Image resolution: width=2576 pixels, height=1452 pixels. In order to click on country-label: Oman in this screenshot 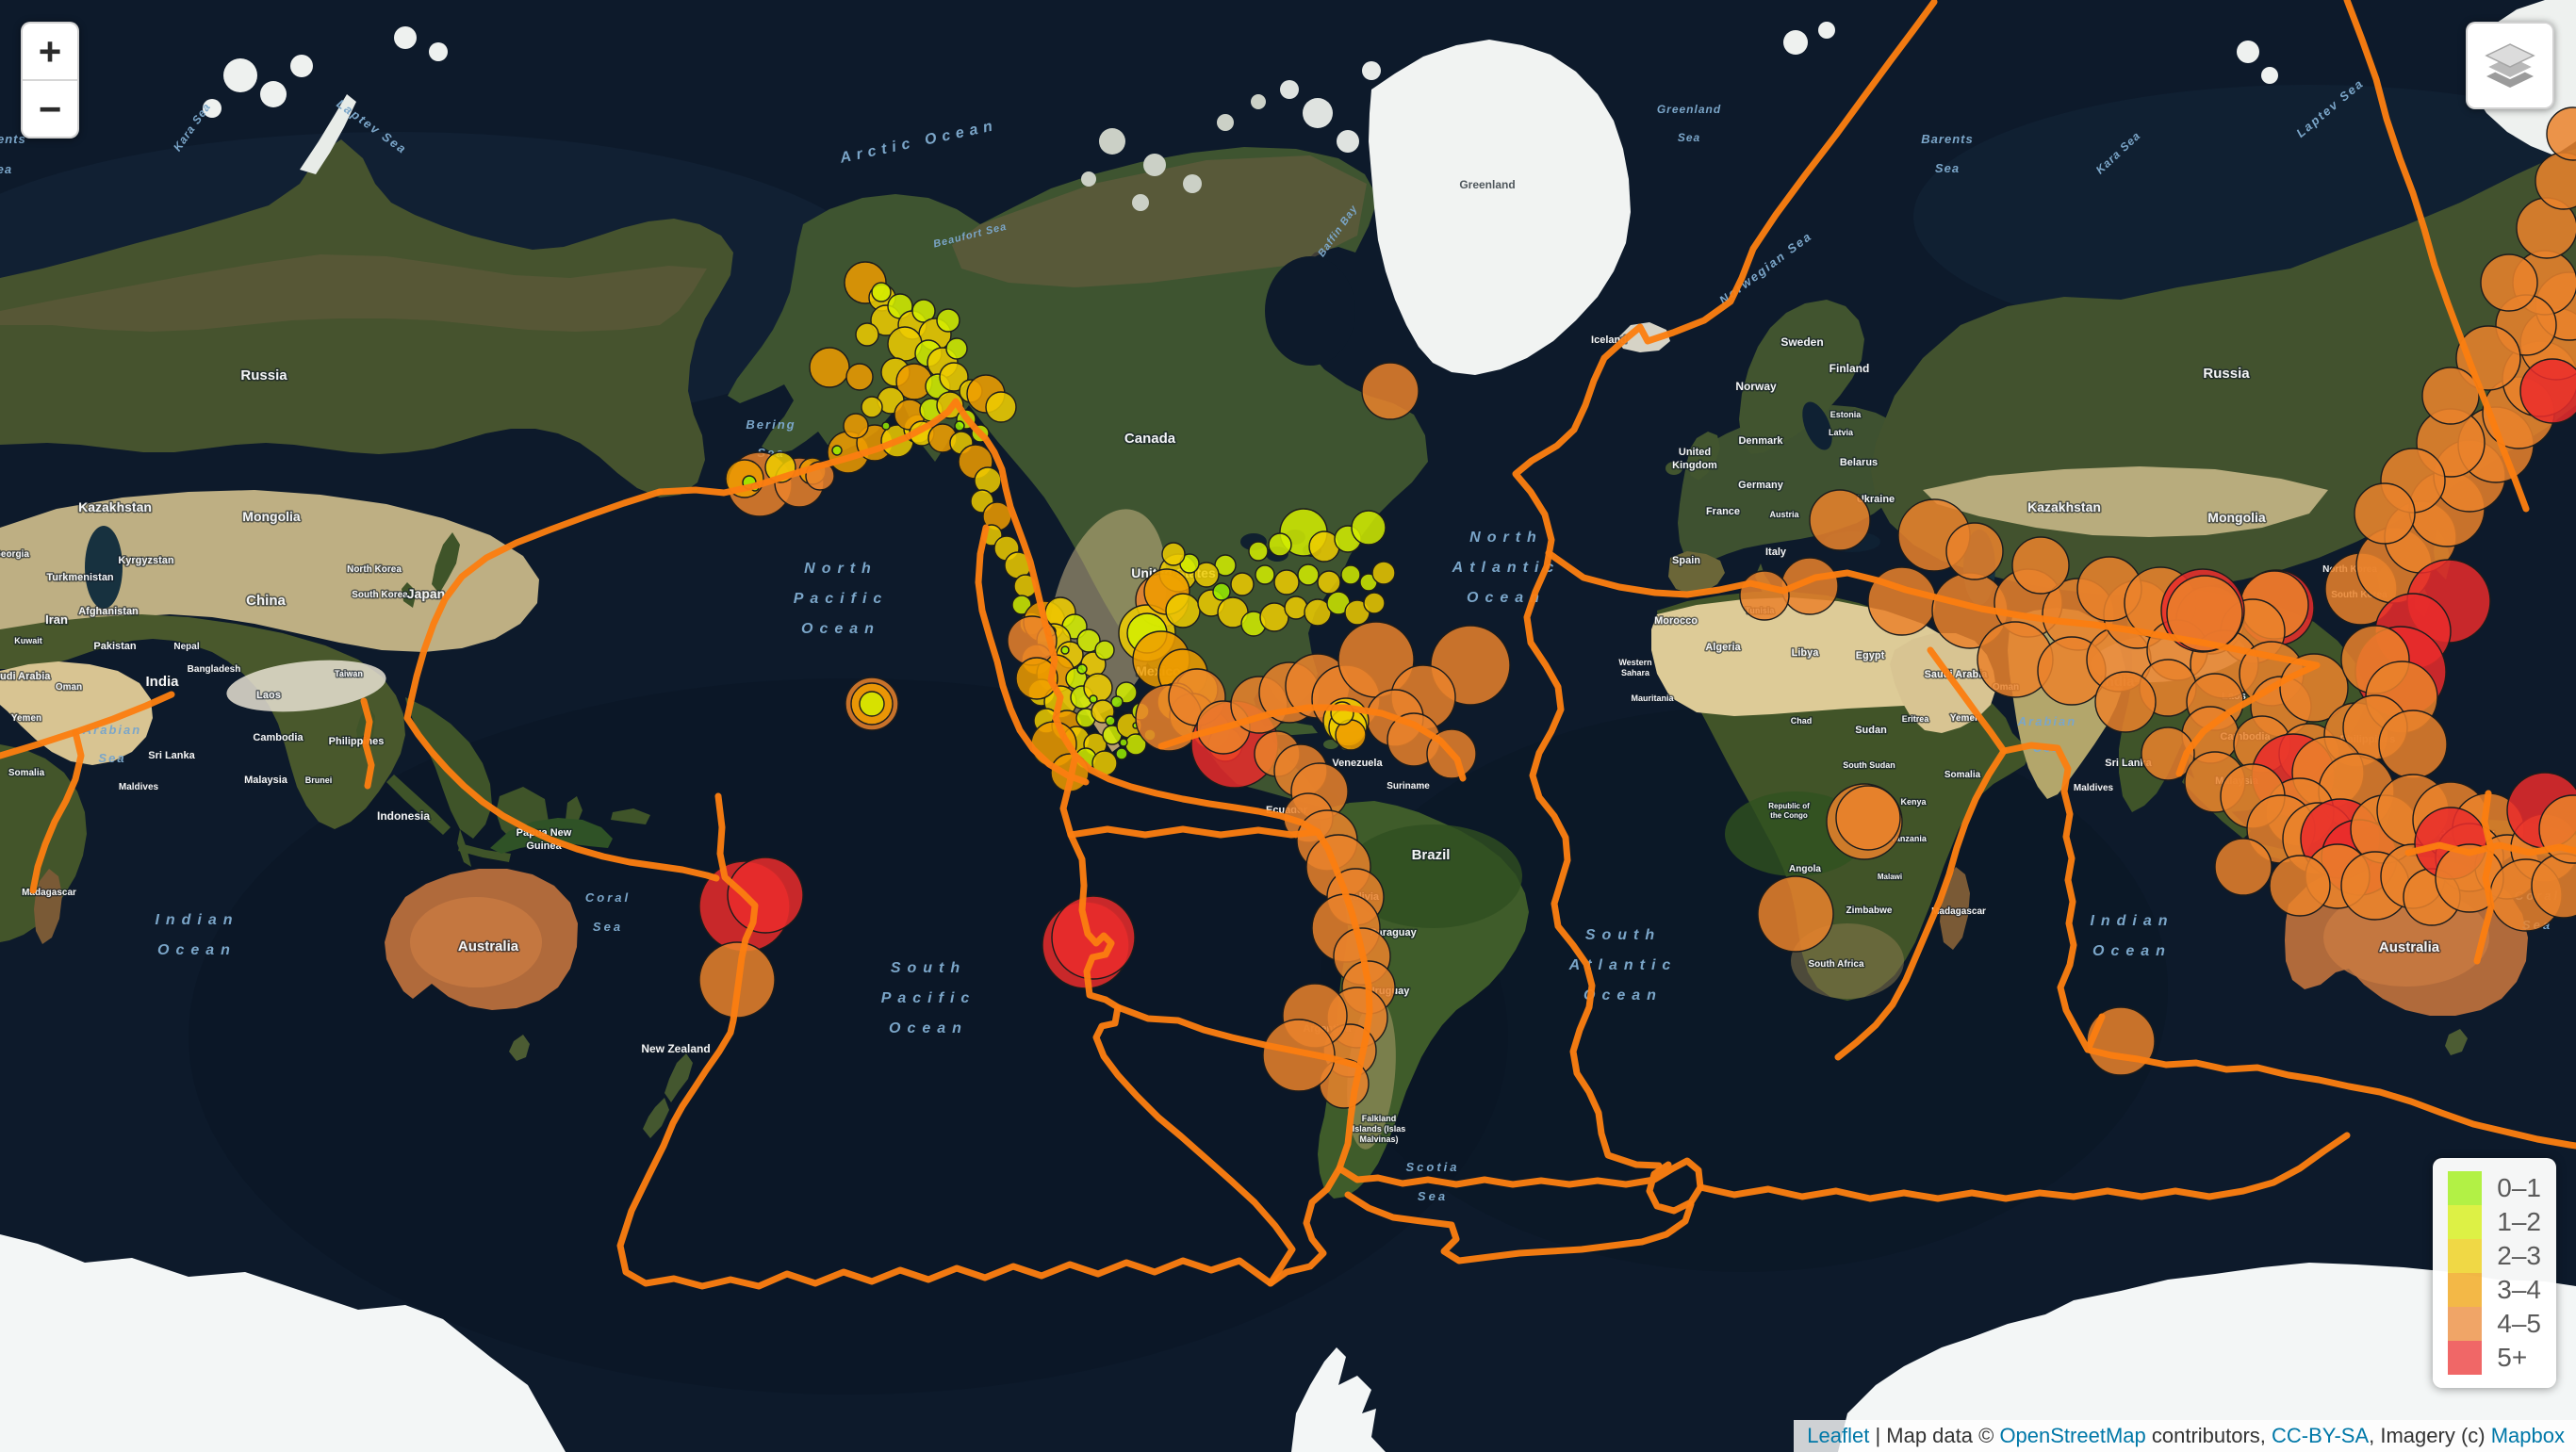, I will do `click(69, 687)`.